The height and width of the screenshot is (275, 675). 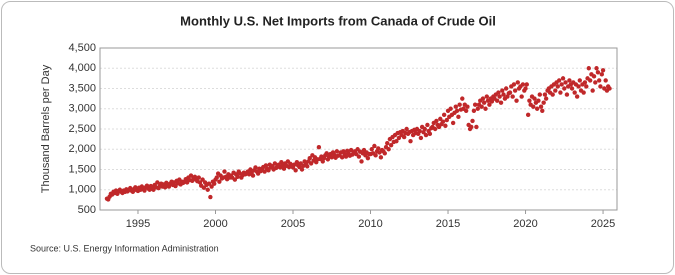 I want to click on y-tick-label: 1,500, so click(x=82, y=169).